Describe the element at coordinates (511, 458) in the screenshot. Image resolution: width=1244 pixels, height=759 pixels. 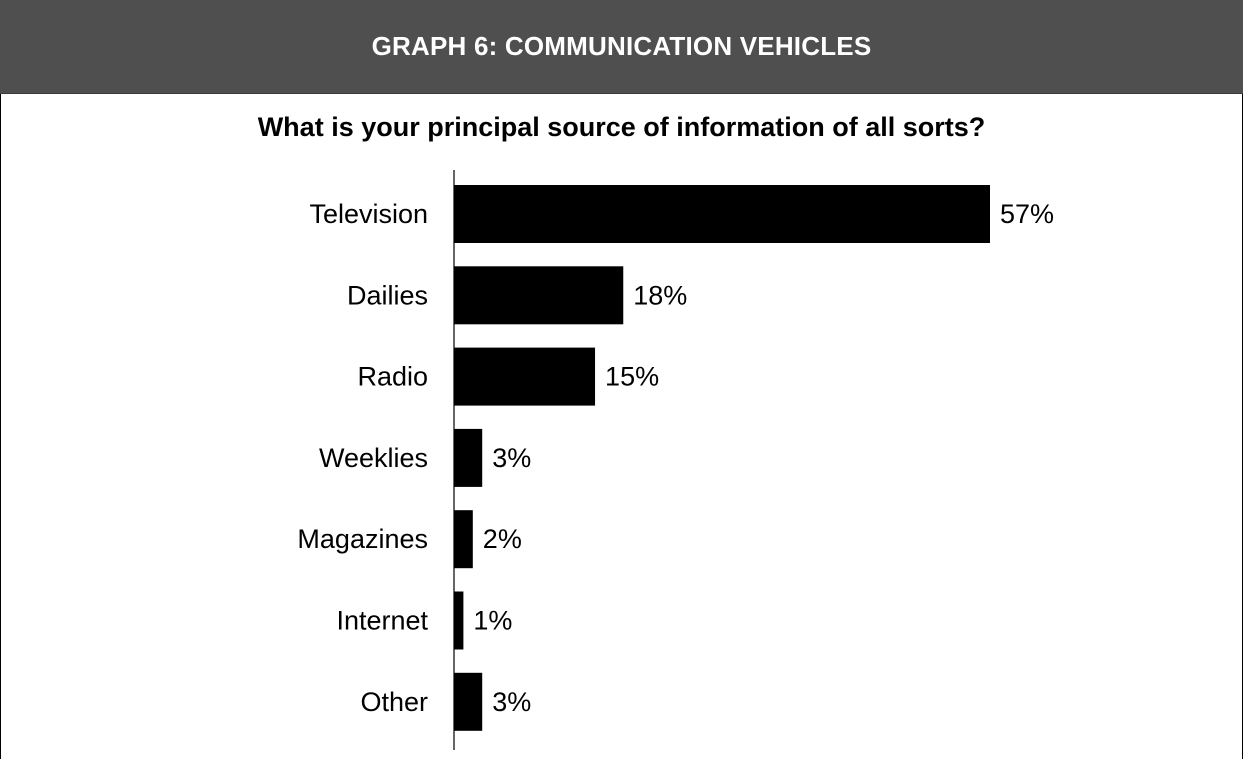
I see `value-label-weeklies: 3%` at that location.